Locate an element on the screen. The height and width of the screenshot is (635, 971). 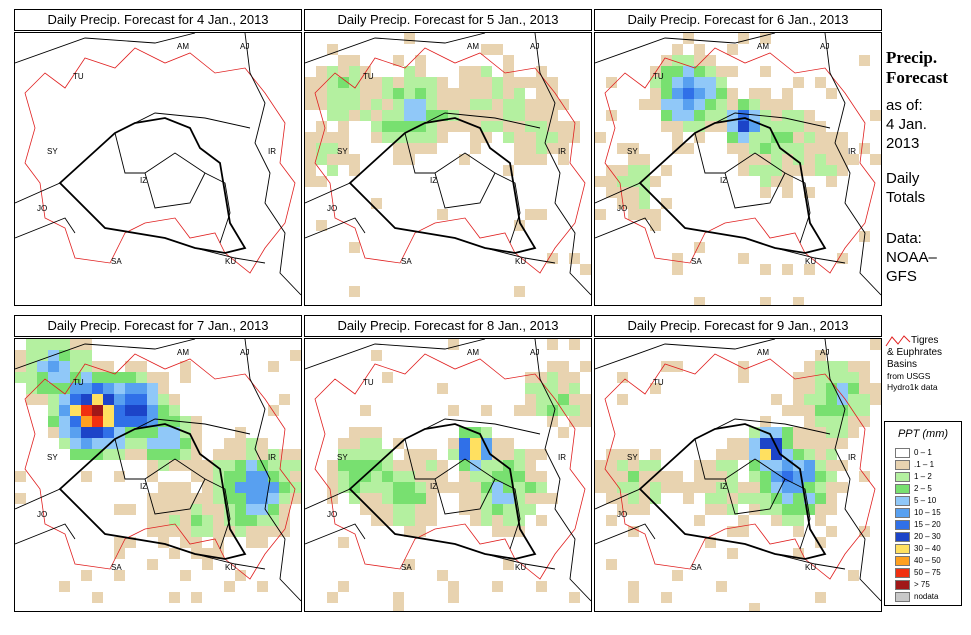
forecast-map: AM AJ TU SY IR IZ JO SA KU is located at coordinates (448, 169).